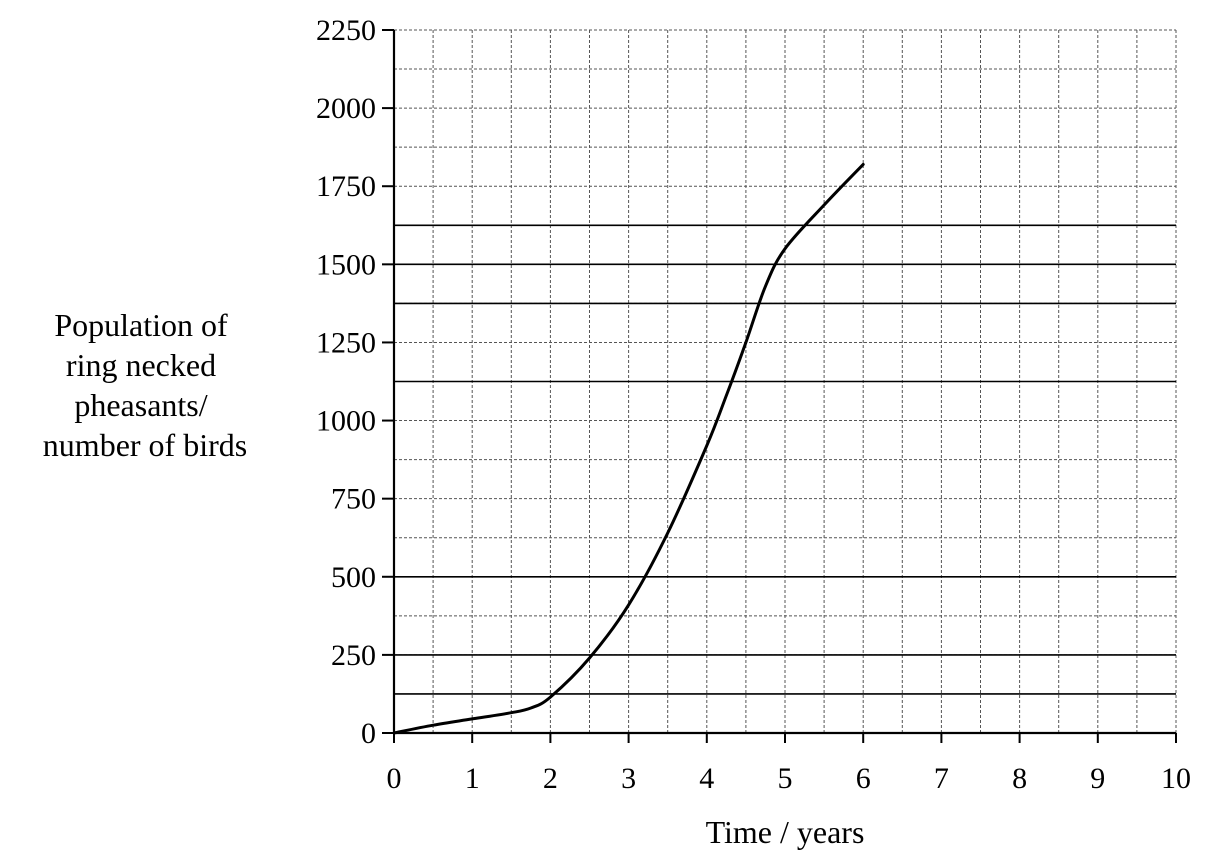 Image resolution: width=1213 pixels, height=867 pixels. Describe the element at coordinates (1097, 778) in the screenshot. I see `x-tick-label: 9` at that location.